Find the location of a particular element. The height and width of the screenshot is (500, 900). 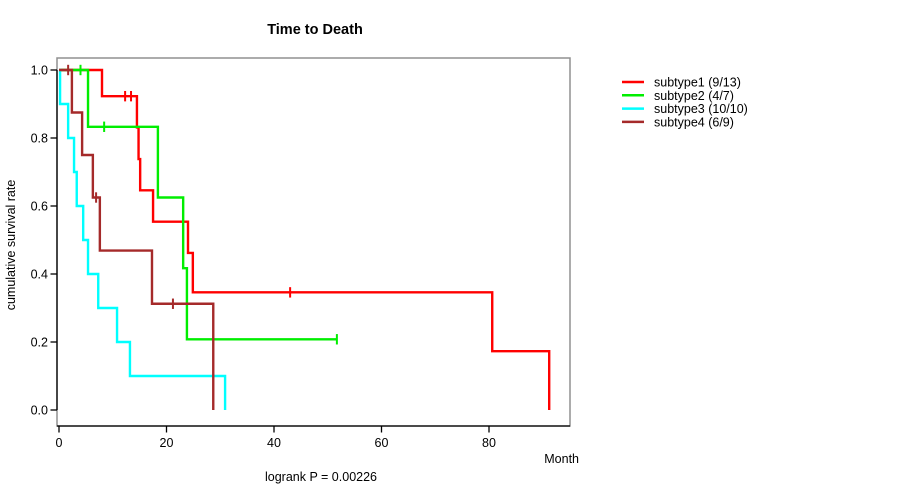

logrank-pvalue-annotation: logrank P = 0.00226 is located at coordinates (321, 477).